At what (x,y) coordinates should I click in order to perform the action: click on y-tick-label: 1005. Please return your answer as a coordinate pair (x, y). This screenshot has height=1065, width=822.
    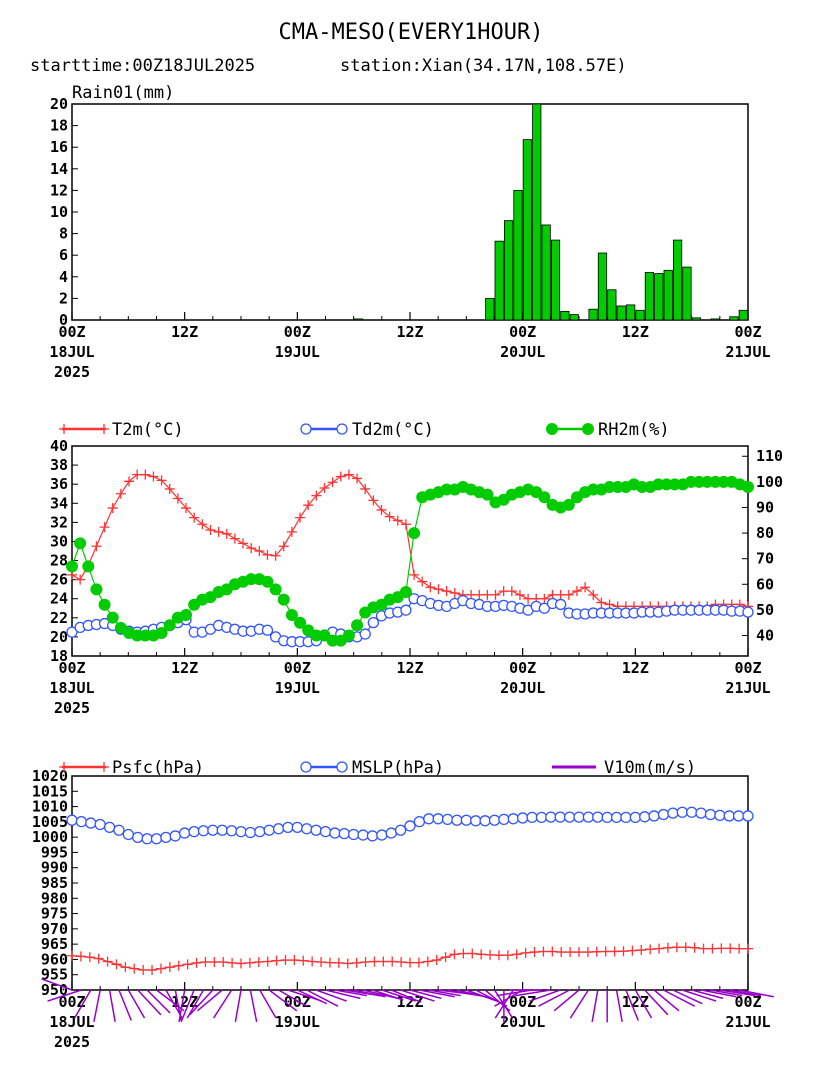
    Looking at the image, I should click on (50, 822).